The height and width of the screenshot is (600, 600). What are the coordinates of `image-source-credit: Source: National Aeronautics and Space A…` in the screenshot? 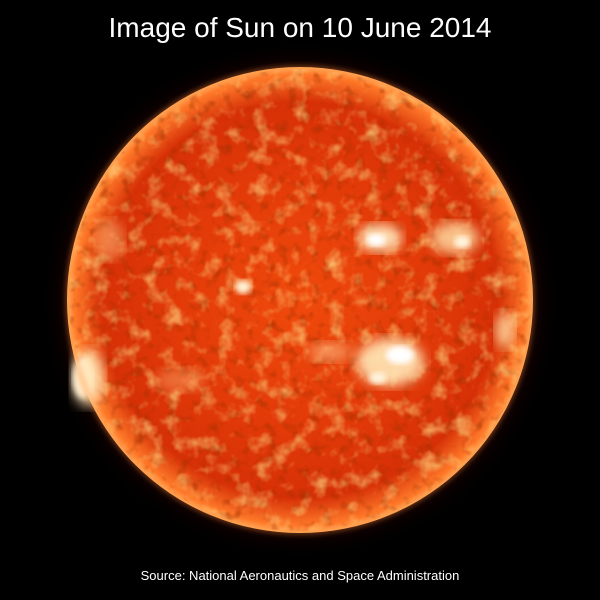 It's located at (300, 575).